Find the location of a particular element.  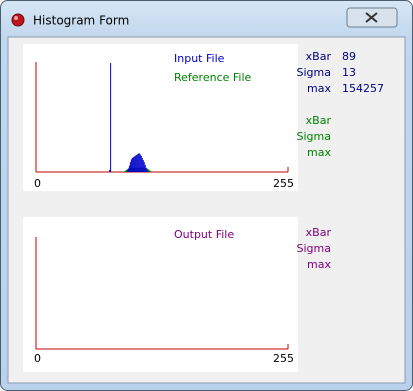

window-icon-shine is located at coordinates (16, 18).